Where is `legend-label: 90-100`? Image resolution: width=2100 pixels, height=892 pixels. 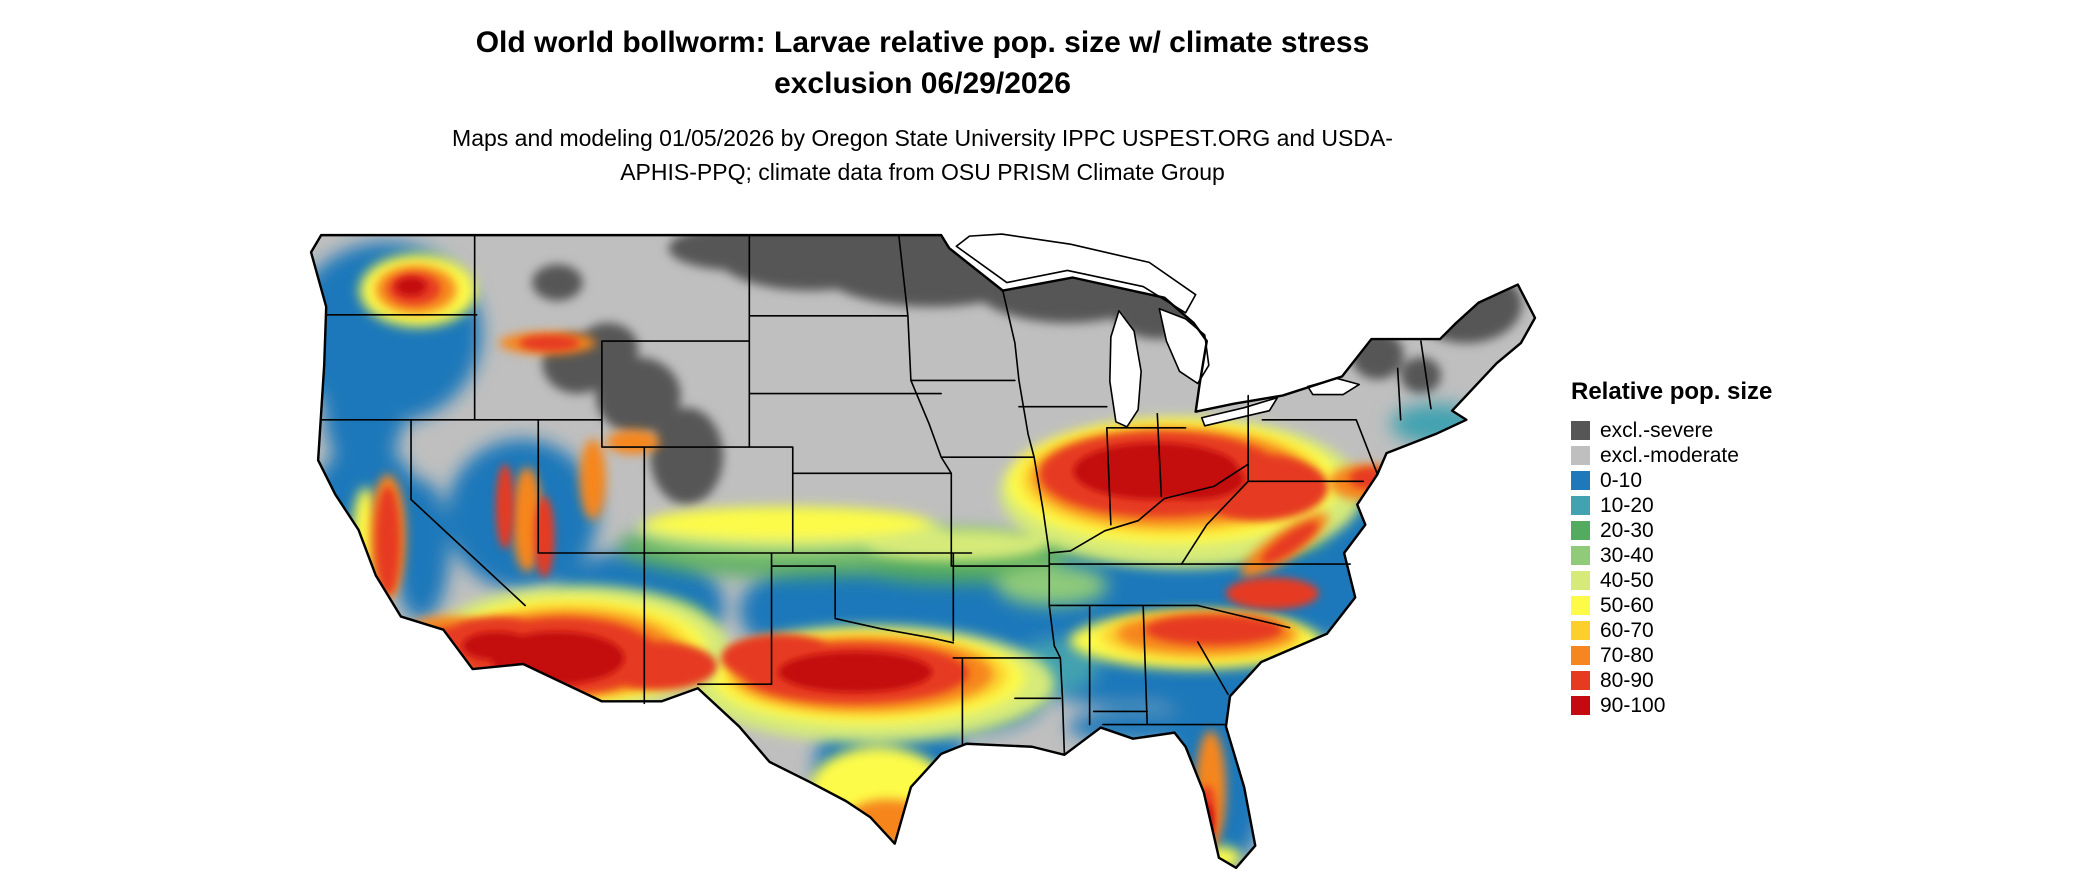 legend-label: 90-100 is located at coordinates (1633, 705).